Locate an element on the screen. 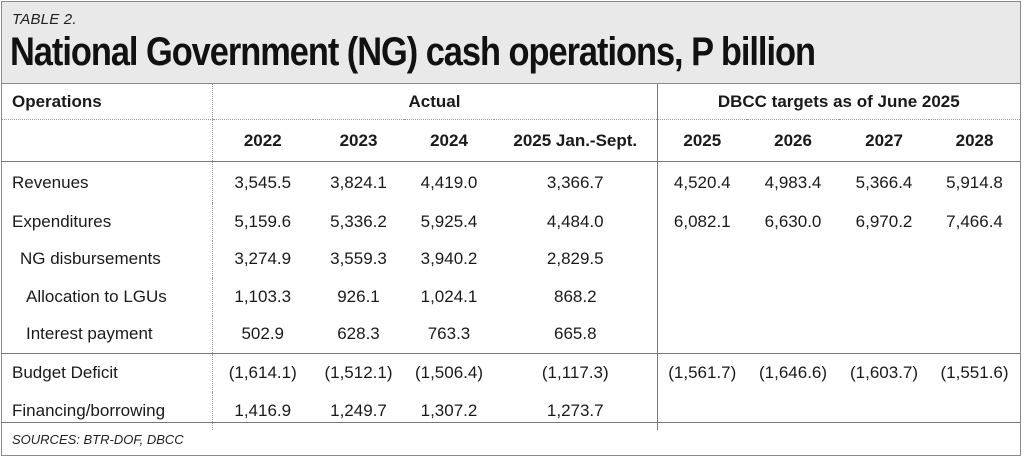  cell: 5,159.6 is located at coordinates (262, 222).